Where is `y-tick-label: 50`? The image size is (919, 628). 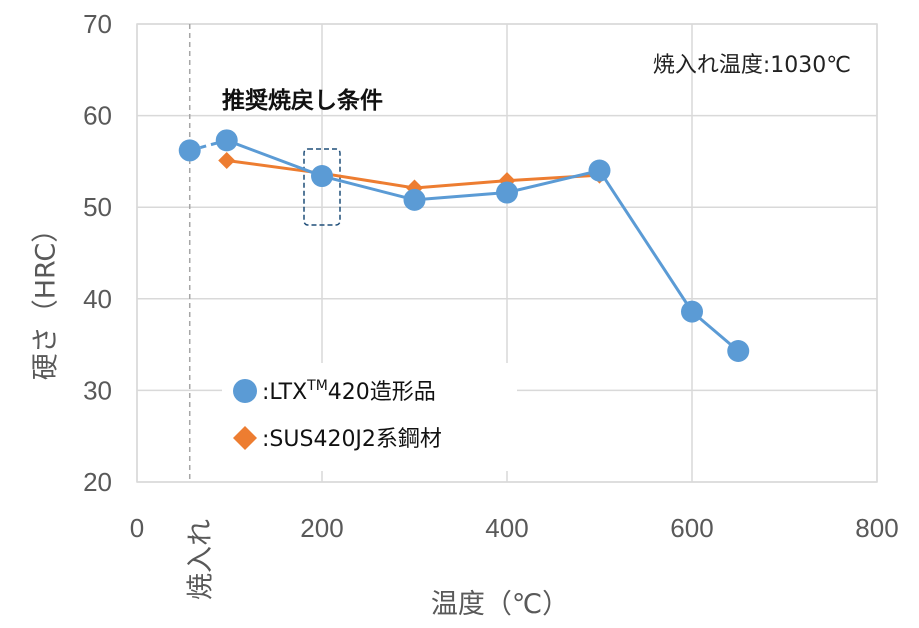
y-tick-label: 50 is located at coordinates (97, 207).